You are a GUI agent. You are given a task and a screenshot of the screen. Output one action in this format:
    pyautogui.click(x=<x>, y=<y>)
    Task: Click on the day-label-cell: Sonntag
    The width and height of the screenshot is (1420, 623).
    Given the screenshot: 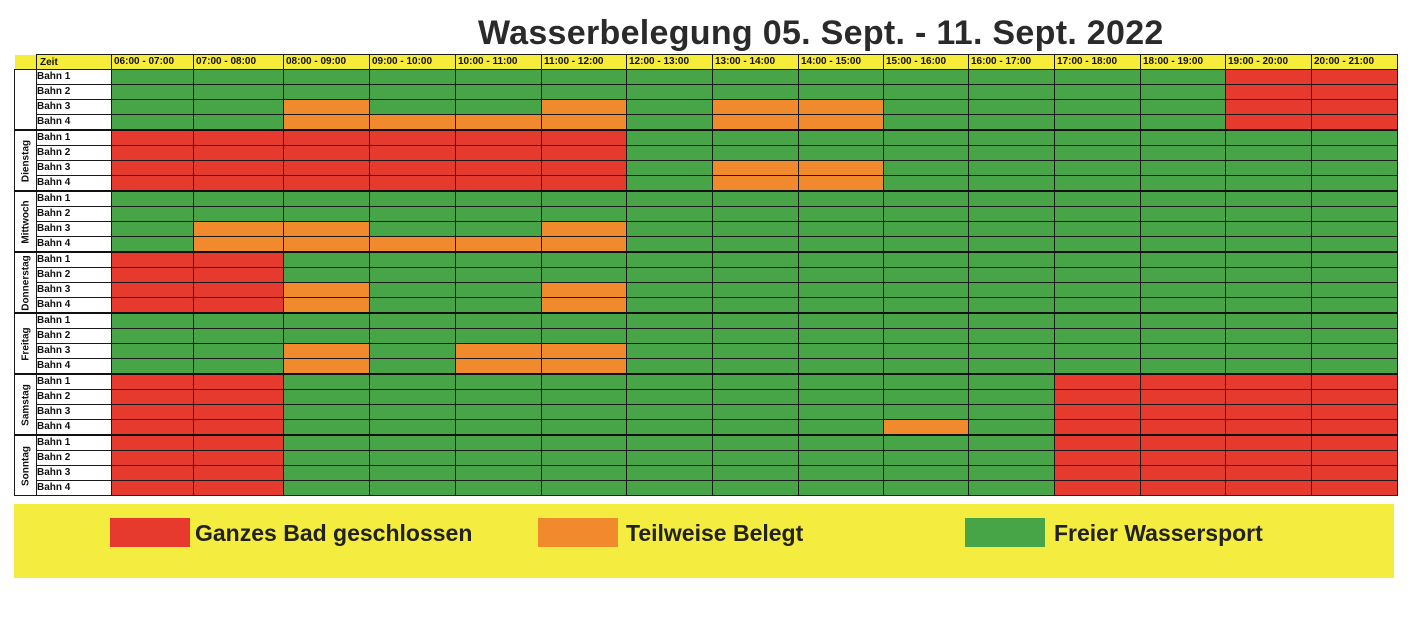 What is the action you would take?
    pyautogui.click(x=25, y=465)
    